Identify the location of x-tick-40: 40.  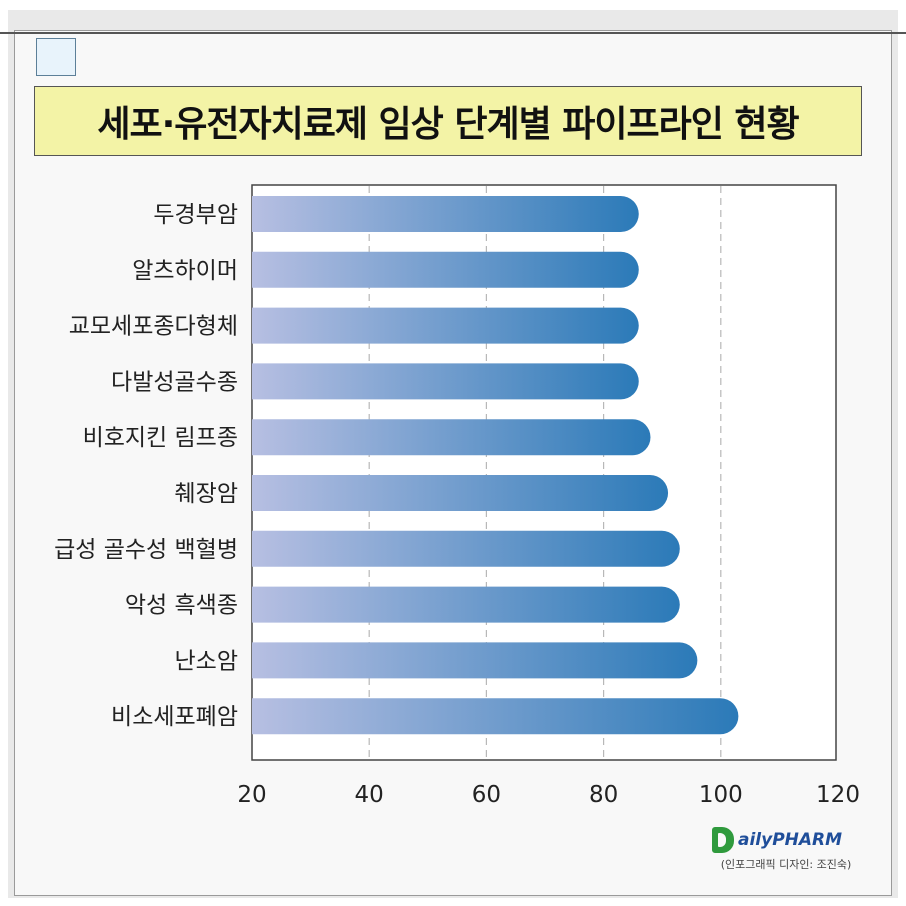
(369, 795).